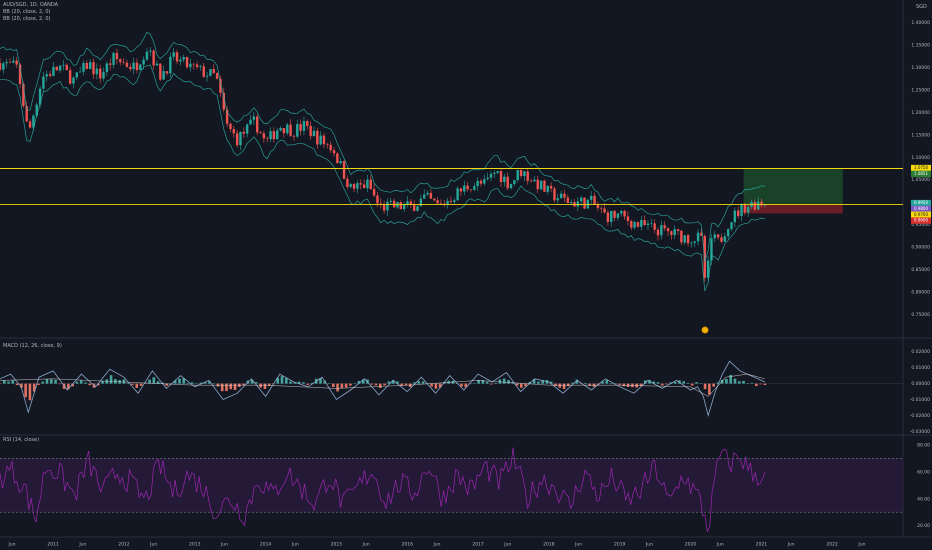 The width and height of the screenshot is (932, 550). Describe the element at coordinates (124, 545) in the screenshot. I see `time-tick-label: 2012` at that location.